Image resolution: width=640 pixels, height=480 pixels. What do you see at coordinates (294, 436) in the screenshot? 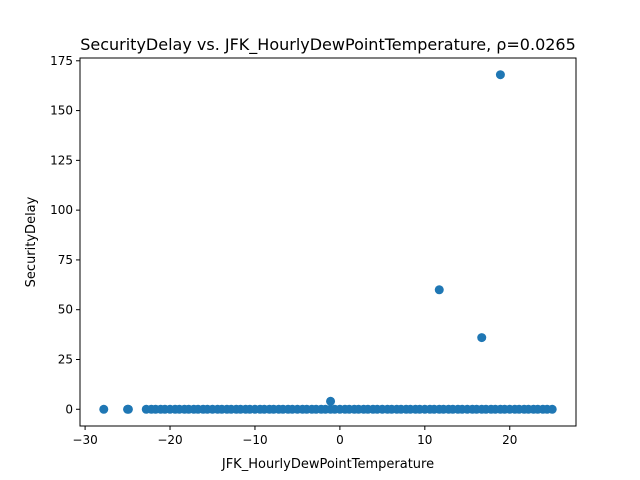
I see `x-axis-ticks: −30 −20 −10 0 10 20` at bounding box center [294, 436].